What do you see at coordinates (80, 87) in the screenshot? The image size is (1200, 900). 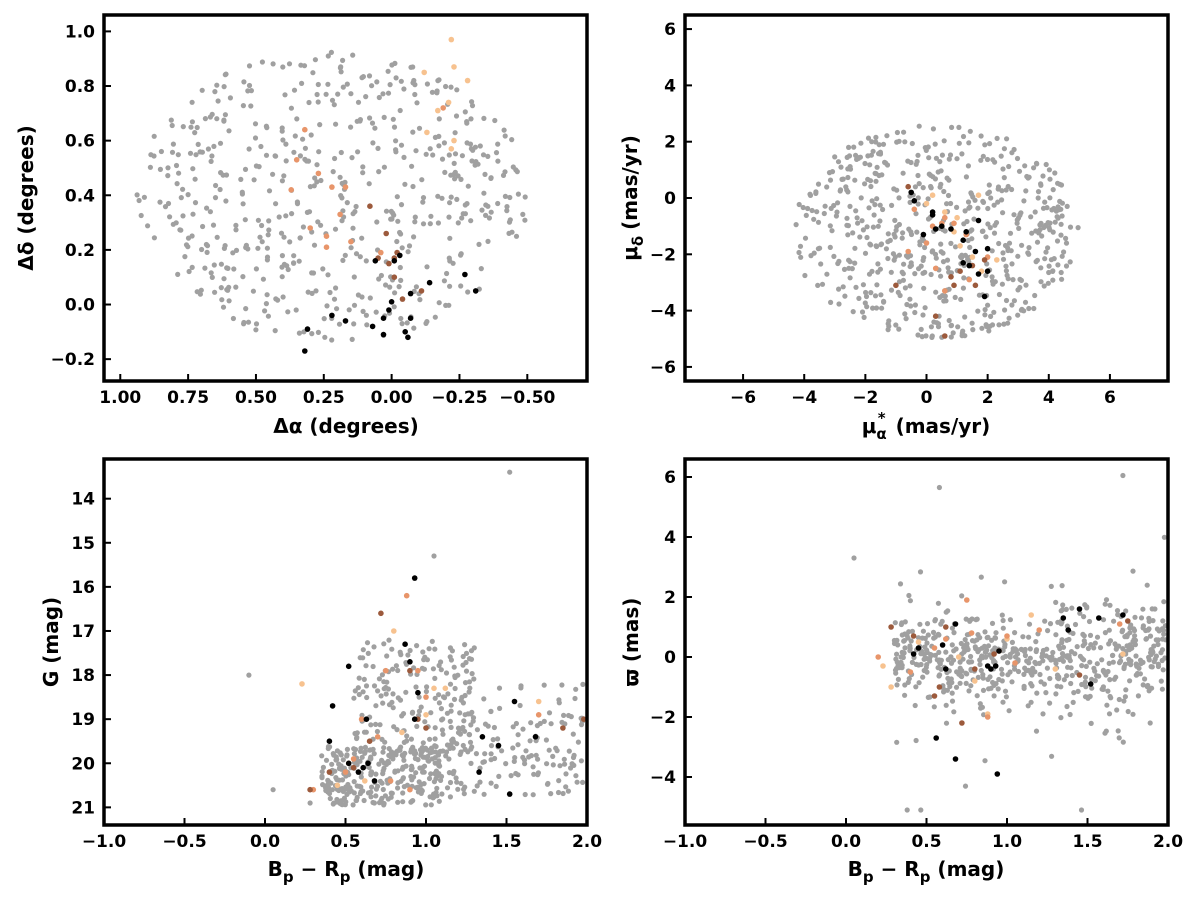 I see `y-tick-label: 0.8` at bounding box center [80, 87].